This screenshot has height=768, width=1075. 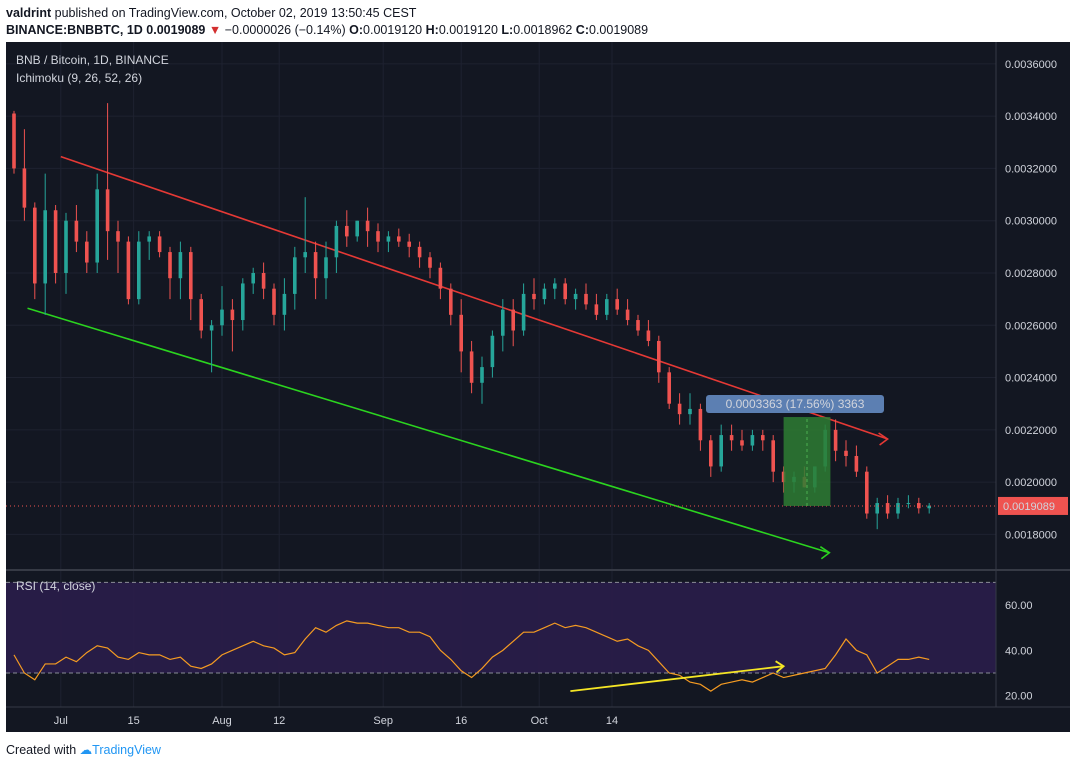 What do you see at coordinates (29, 13) in the screenshot?
I see `author-name: valdrint` at bounding box center [29, 13].